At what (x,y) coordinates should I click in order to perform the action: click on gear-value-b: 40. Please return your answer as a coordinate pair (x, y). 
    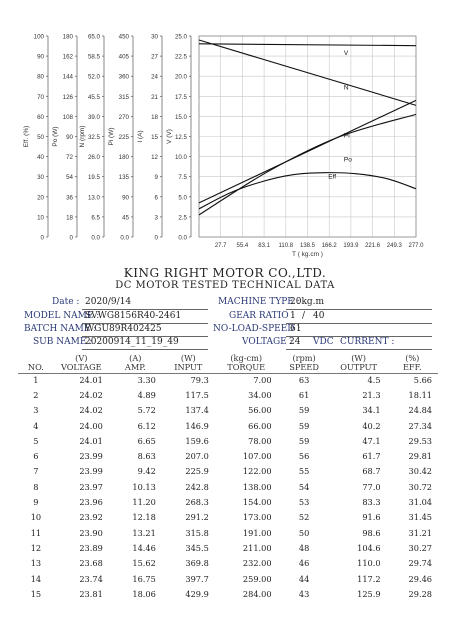
    Looking at the image, I should click on (319, 316).